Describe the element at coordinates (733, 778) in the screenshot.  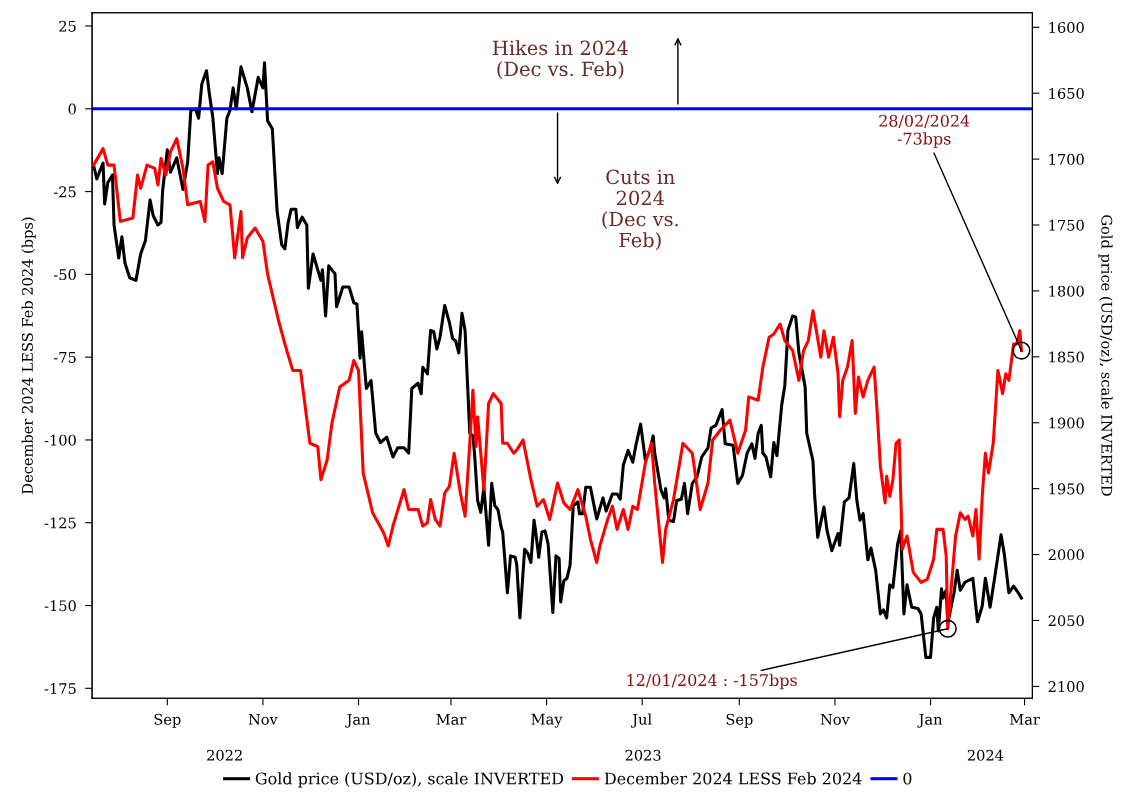
I see `legend-label: December 2024 LESS Feb 2024` at that location.